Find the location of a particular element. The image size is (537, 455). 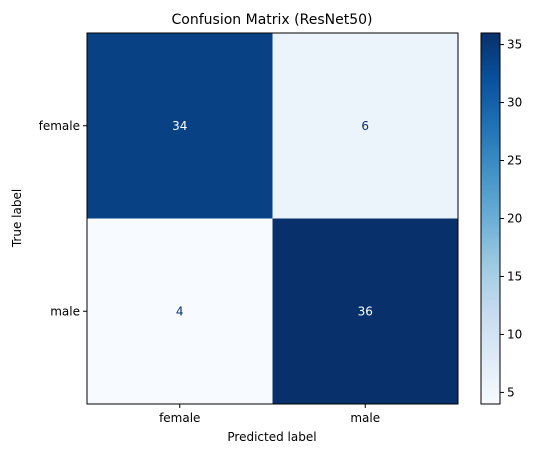

y-axis-ticks: female male is located at coordinates (63, 218).